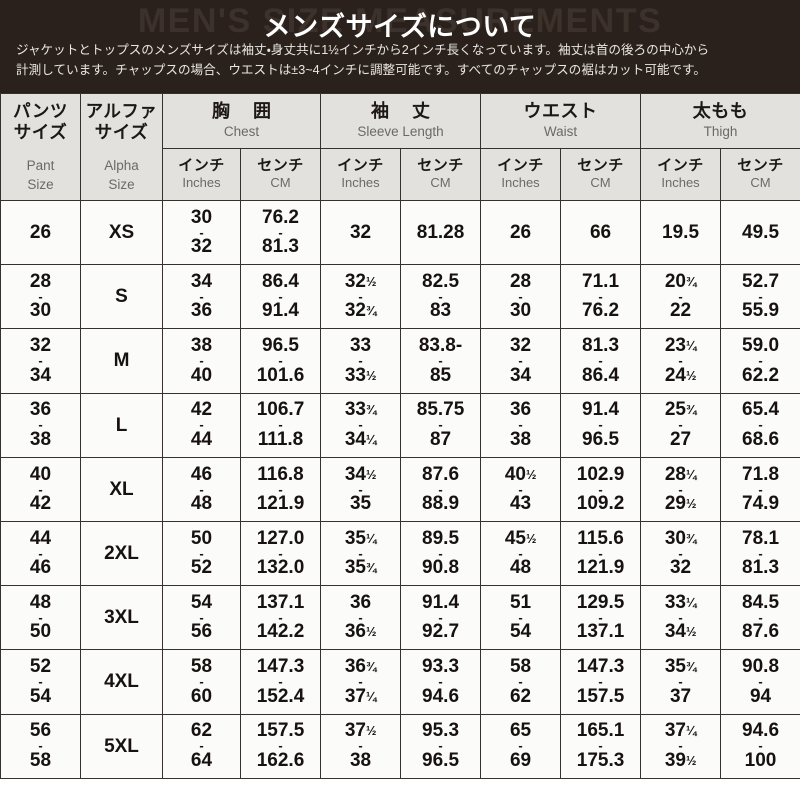 This screenshot has height=800, width=800. What do you see at coordinates (760, 361) in the screenshot?
I see `value-range: 59.0-62.2` at bounding box center [760, 361].